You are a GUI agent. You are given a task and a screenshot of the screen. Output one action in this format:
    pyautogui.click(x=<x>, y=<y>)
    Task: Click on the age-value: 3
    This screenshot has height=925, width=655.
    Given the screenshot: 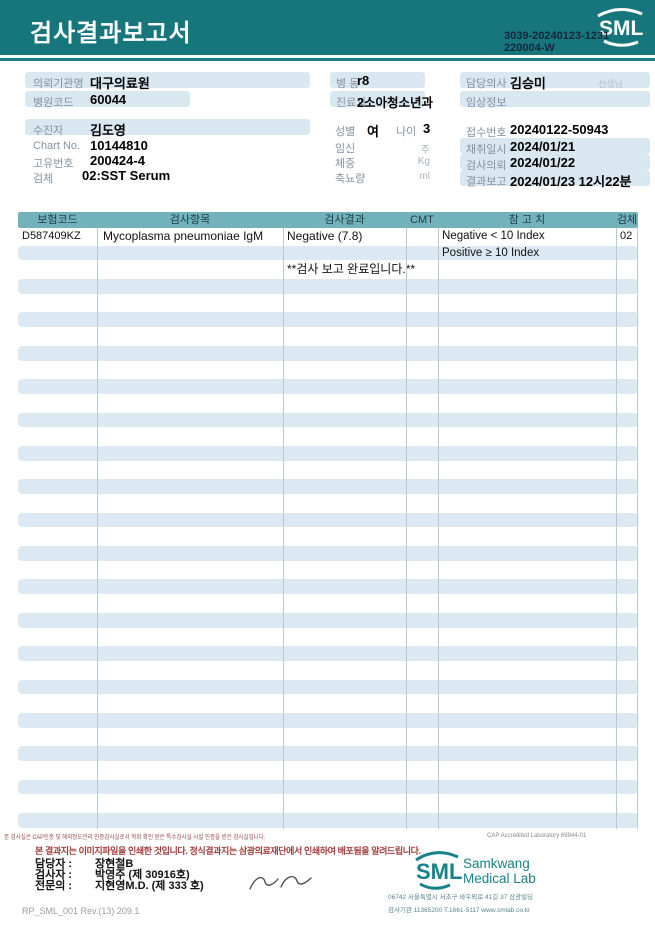 What is the action you would take?
    pyautogui.click(x=427, y=128)
    